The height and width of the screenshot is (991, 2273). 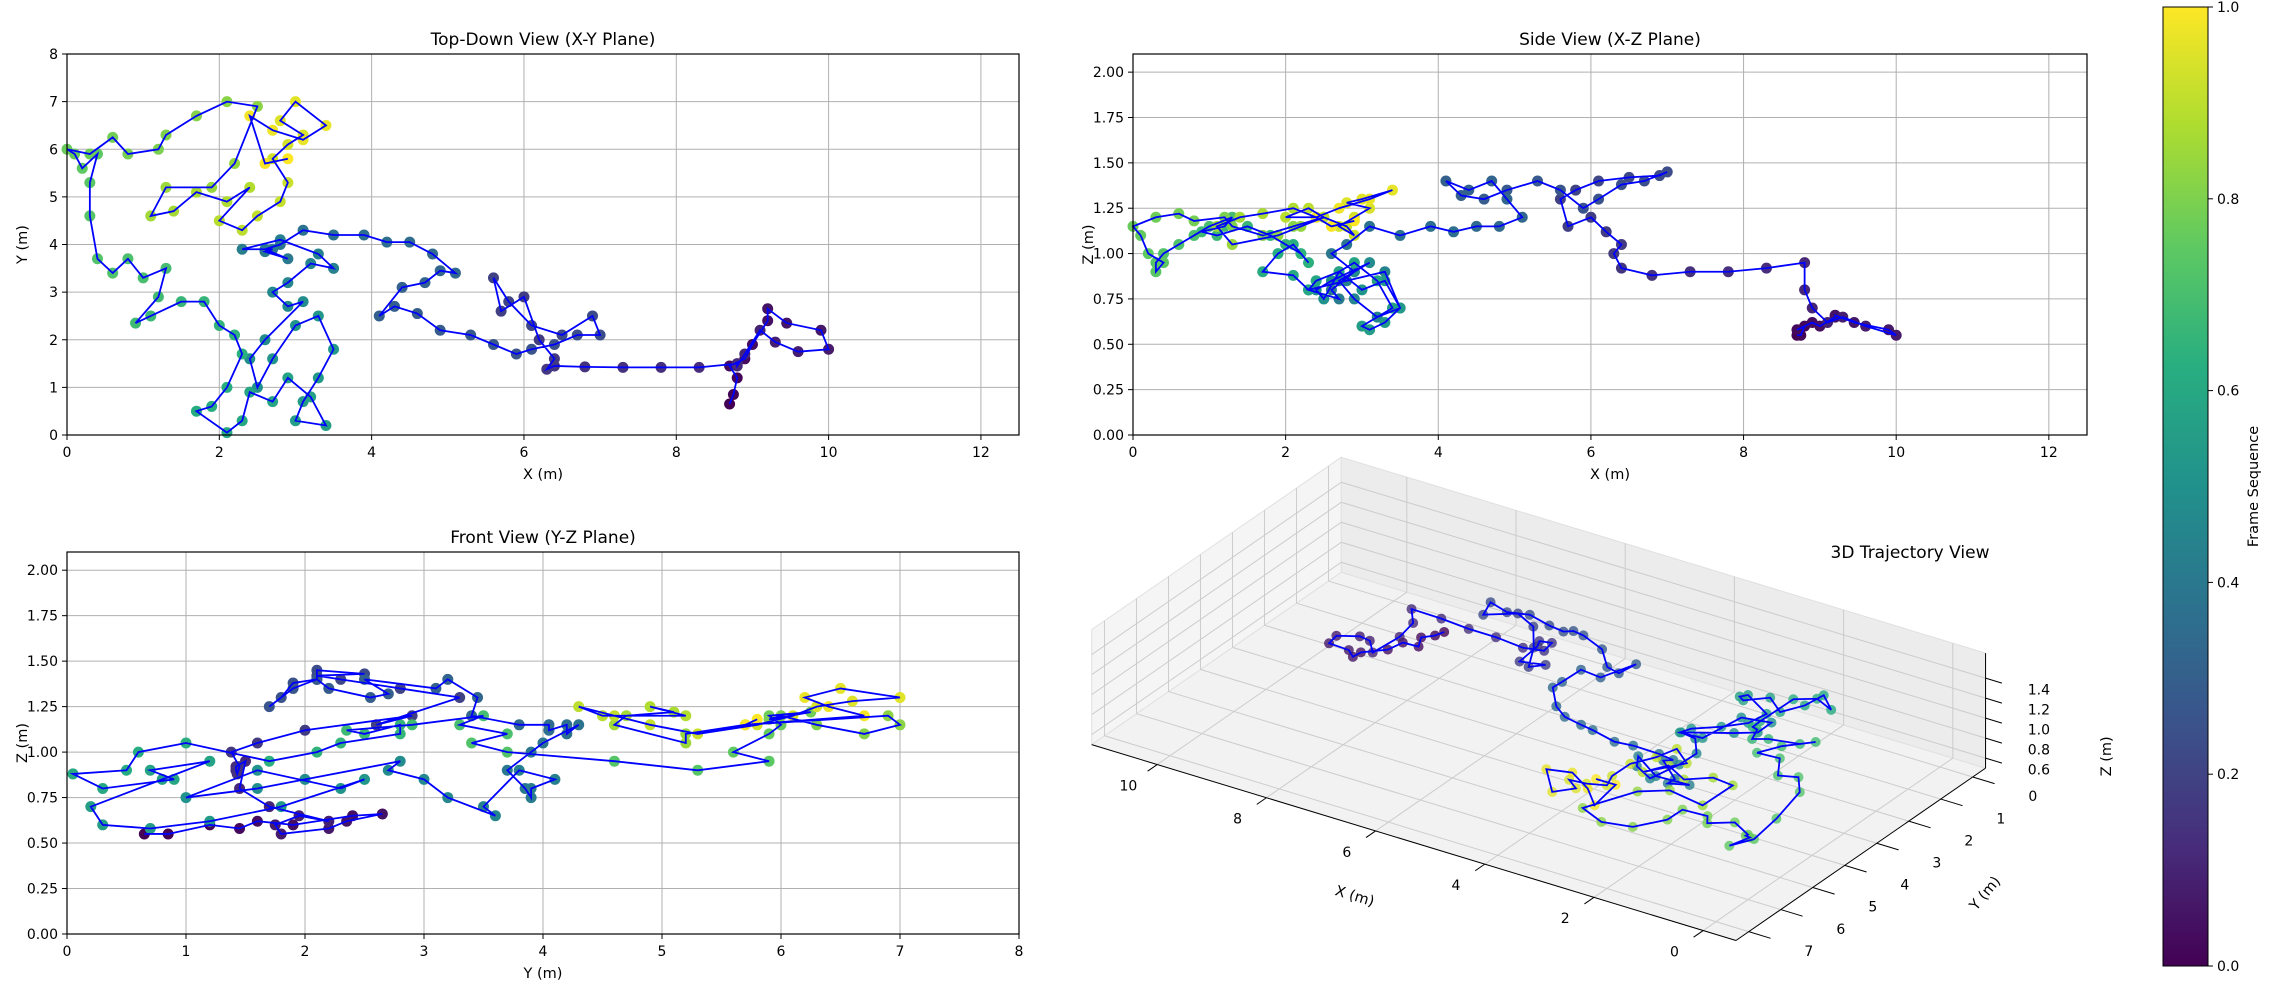 What do you see at coordinates (2039, 731) in the screenshot?
I see `z-tick-label: 1.0` at bounding box center [2039, 731].